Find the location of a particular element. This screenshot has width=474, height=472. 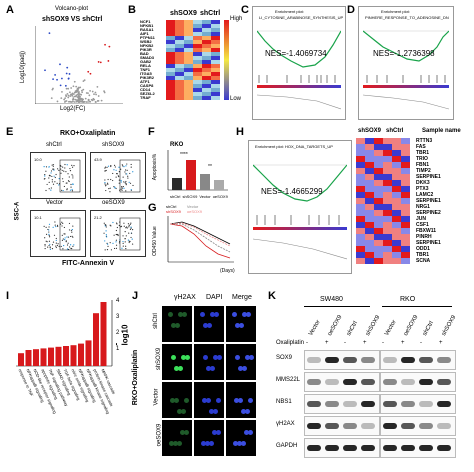

heatmap-h-gene: SCNA is located at coordinates (423, 261).